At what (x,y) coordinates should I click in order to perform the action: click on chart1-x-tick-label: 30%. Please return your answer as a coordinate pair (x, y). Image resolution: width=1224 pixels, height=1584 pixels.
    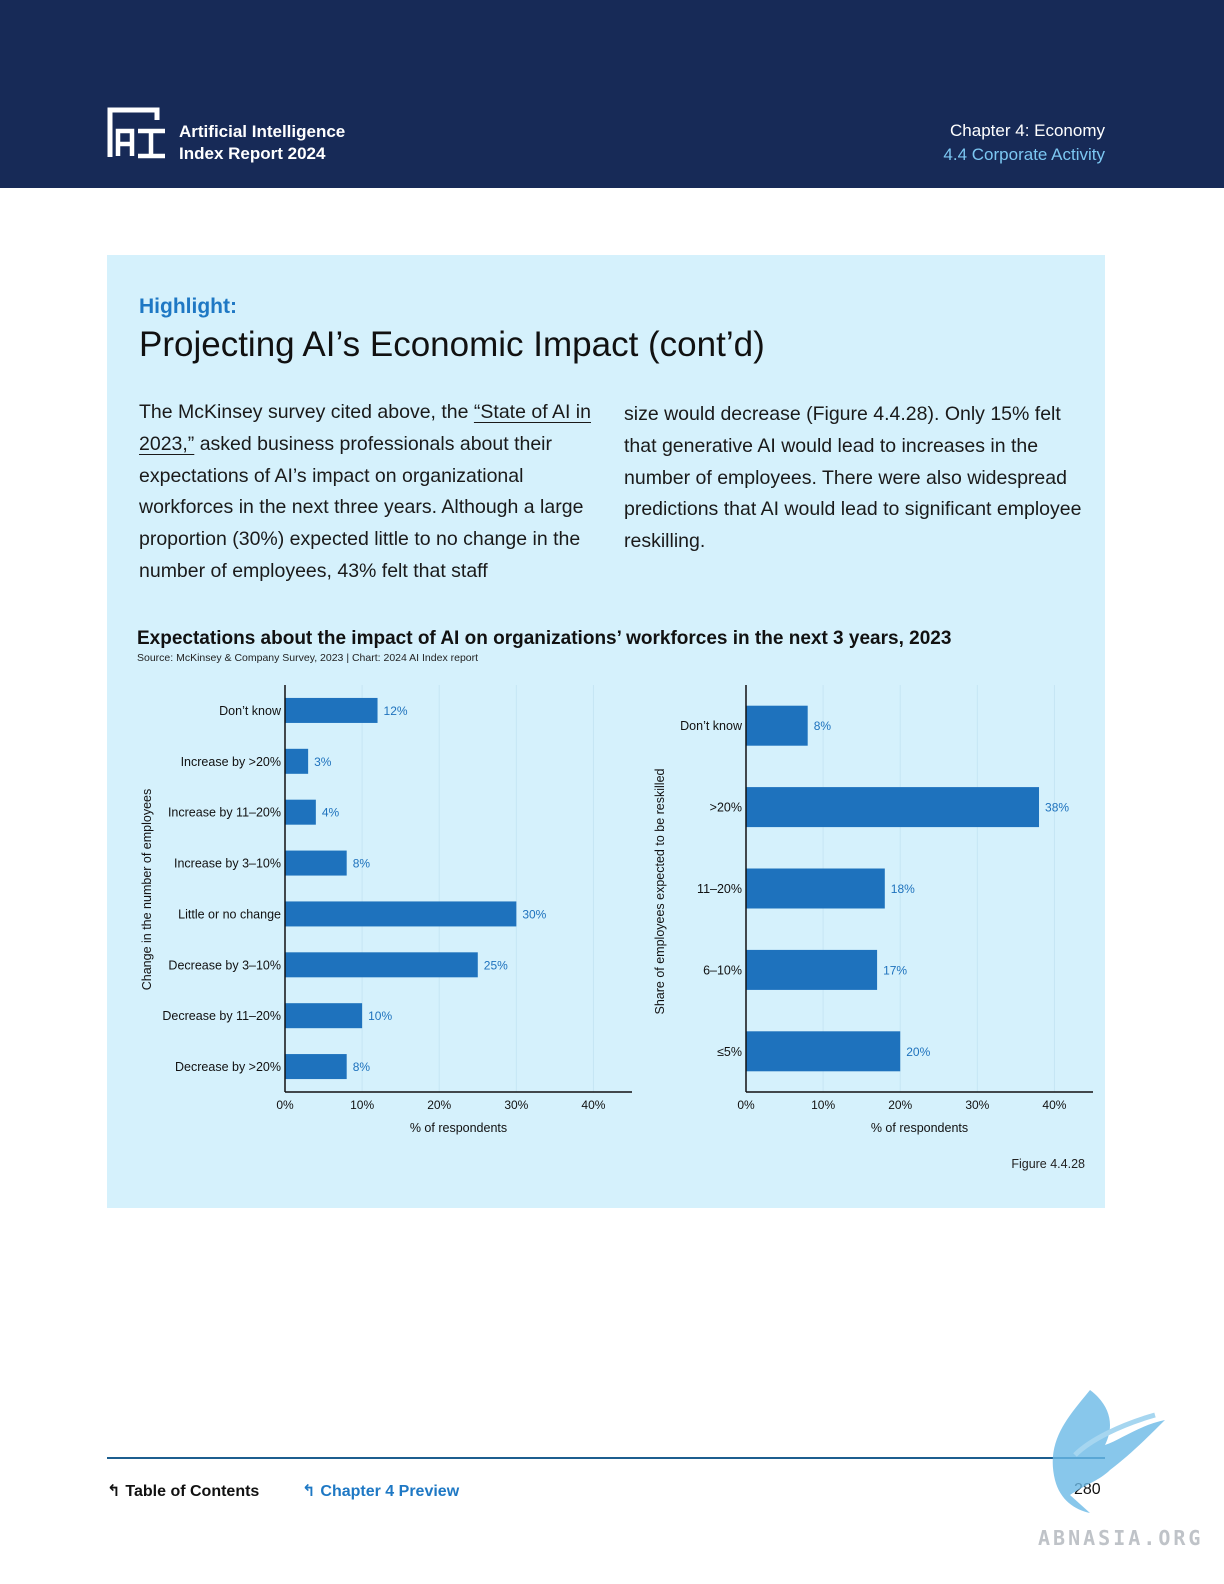
    Looking at the image, I should click on (516, 1105).